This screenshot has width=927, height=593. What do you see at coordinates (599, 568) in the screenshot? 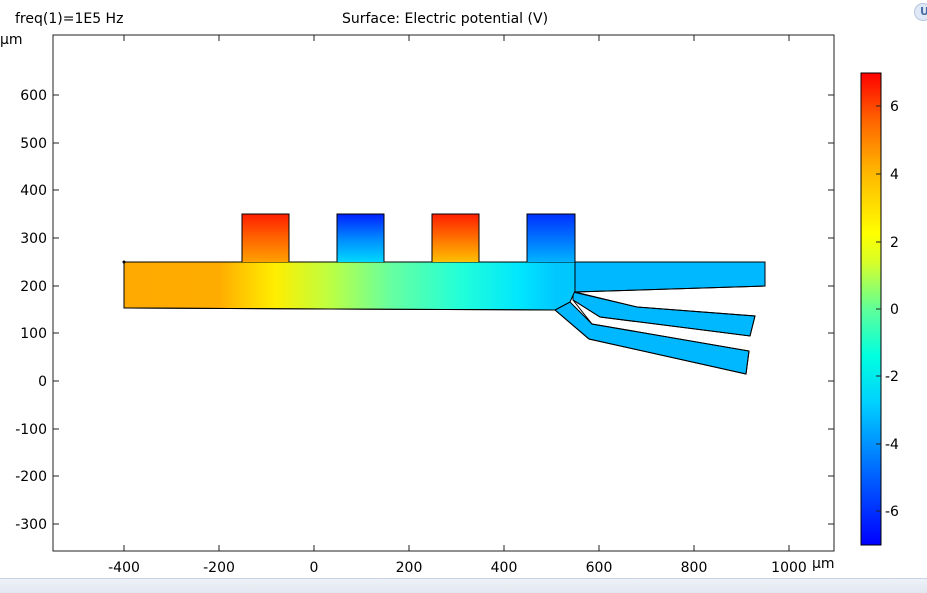
I see `x-tick-label: 600` at bounding box center [599, 568].